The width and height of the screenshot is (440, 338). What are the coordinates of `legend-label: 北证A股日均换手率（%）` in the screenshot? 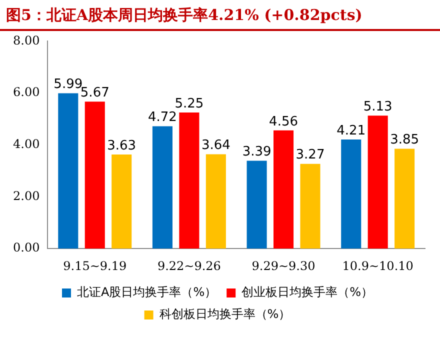 It's located at (146, 292).